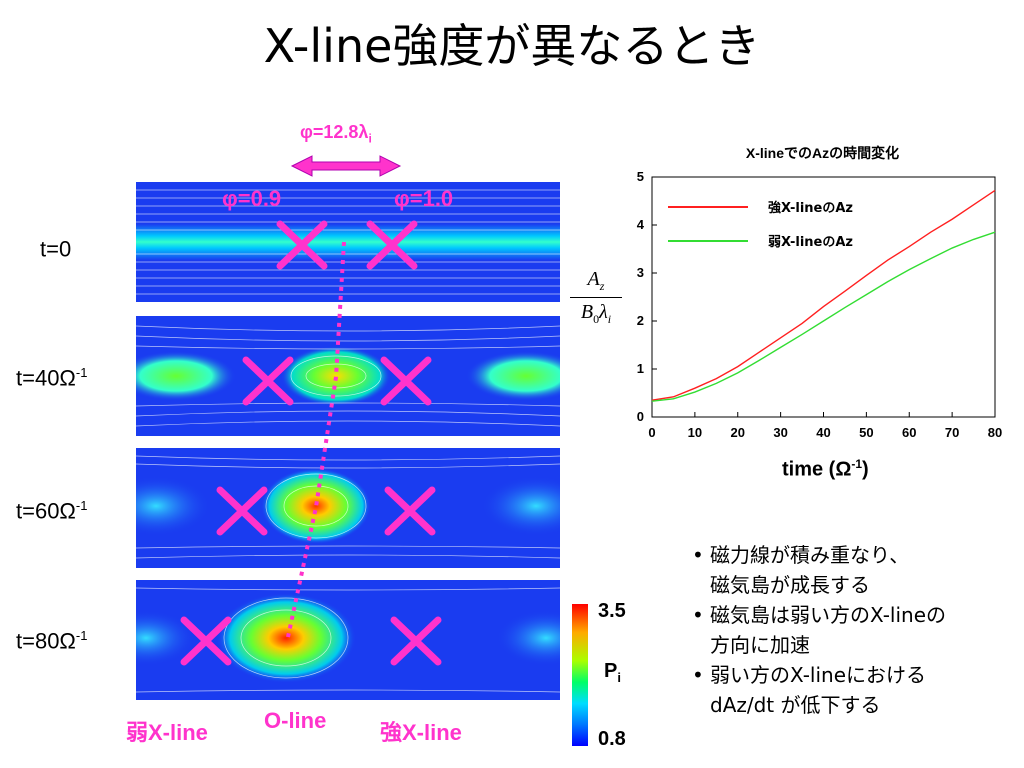 The image size is (1024, 768). I want to click on x-tick-label: 50, so click(866, 432).